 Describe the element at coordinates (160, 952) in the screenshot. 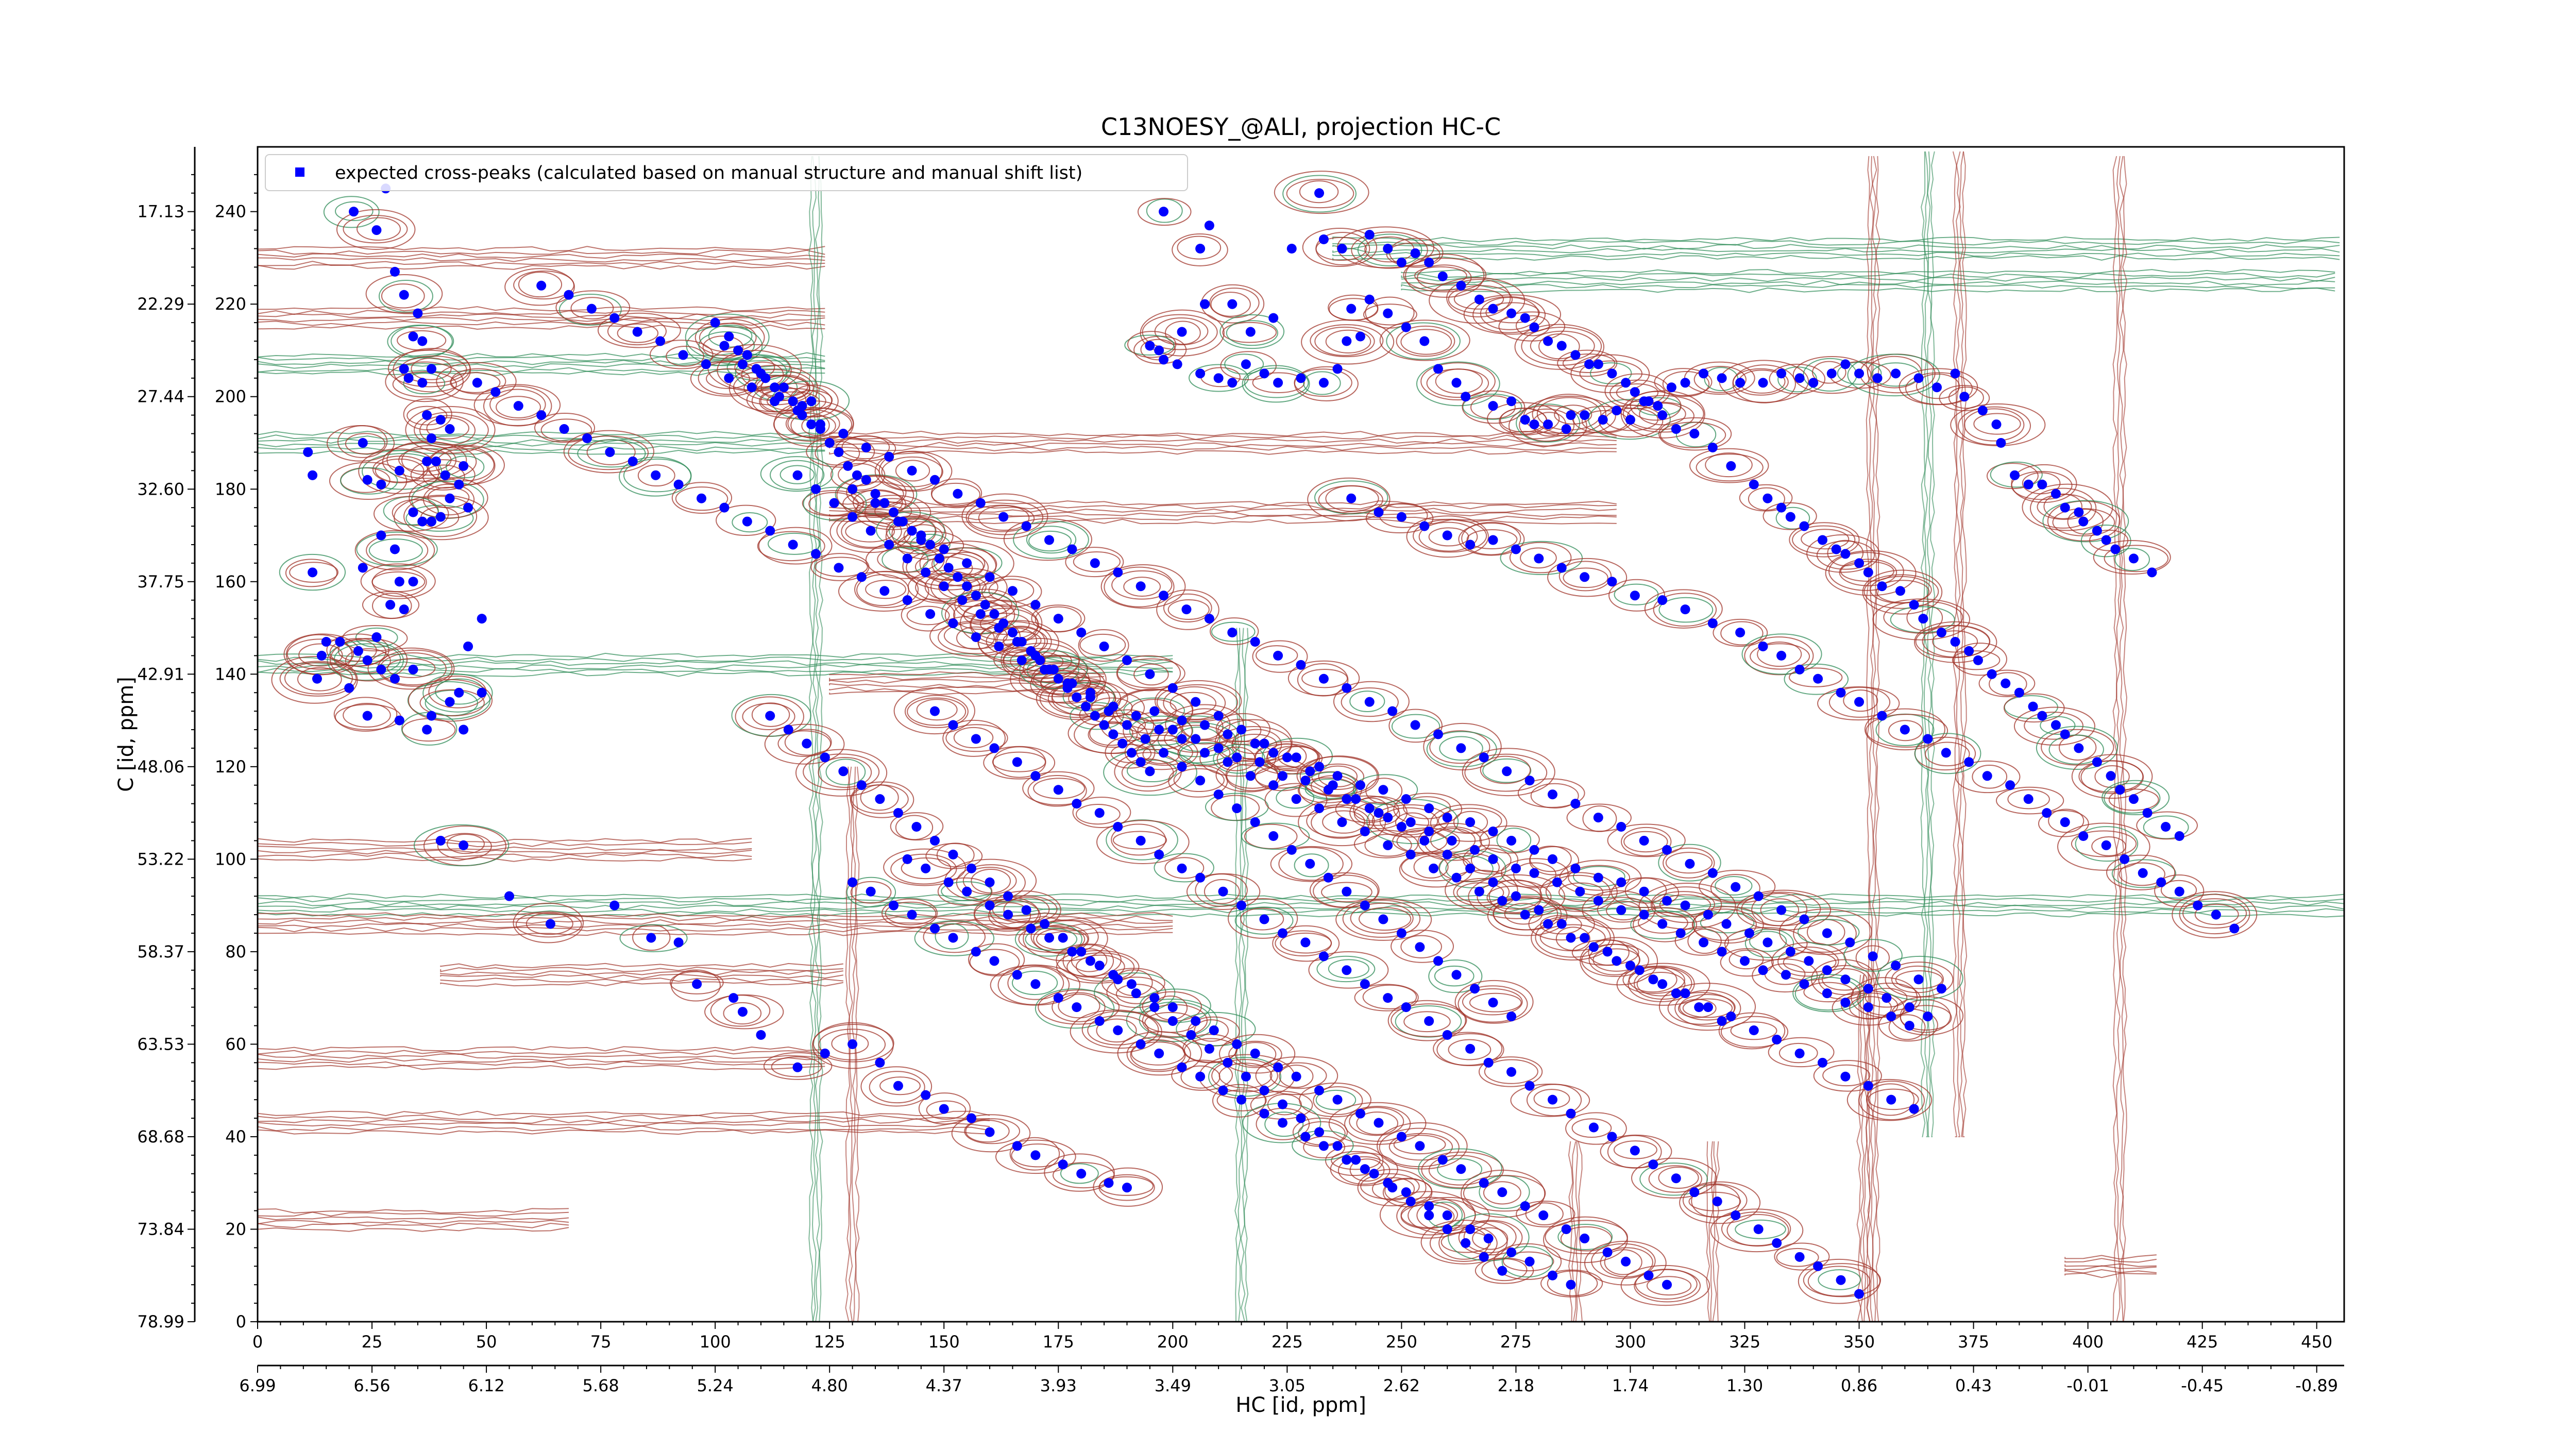

I see `y-ppm-tick-label: 58.37` at that location.